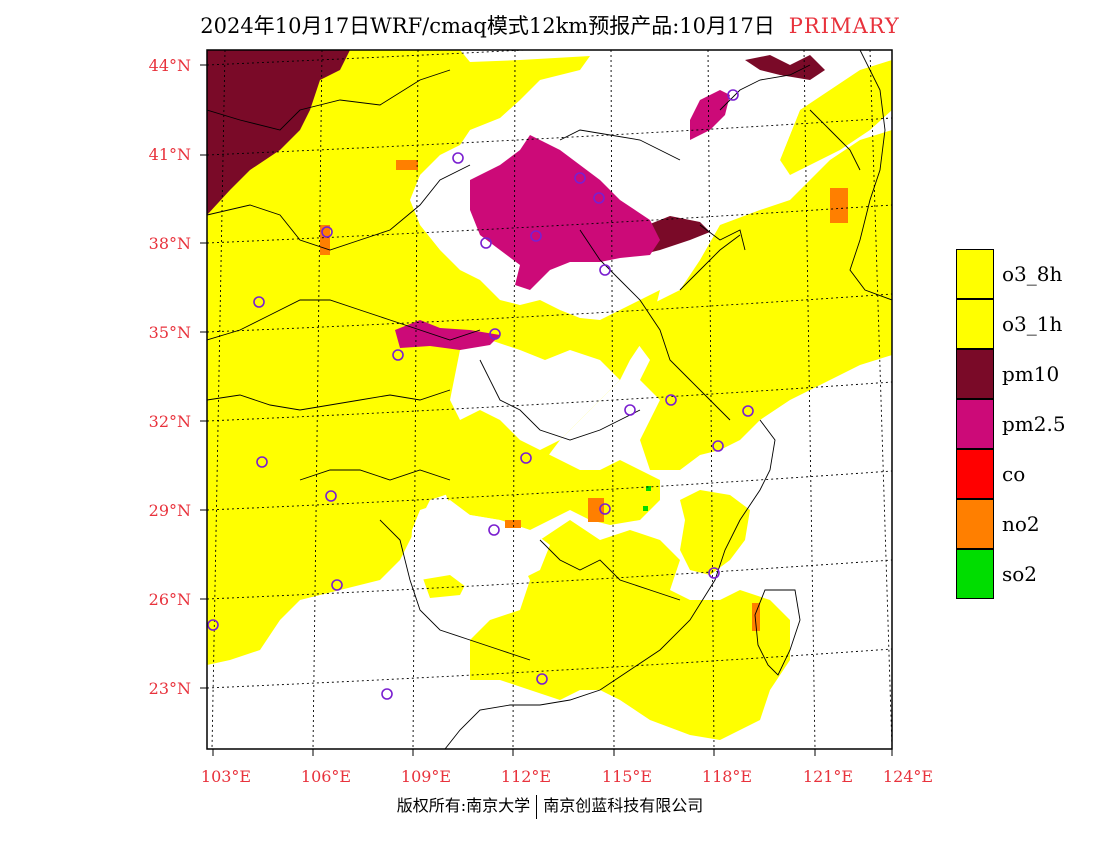 This screenshot has width=1100, height=854. What do you see at coordinates (1034, 424) in the screenshot?
I see `legend-label: pm2.5` at bounding box center [1034, 424].